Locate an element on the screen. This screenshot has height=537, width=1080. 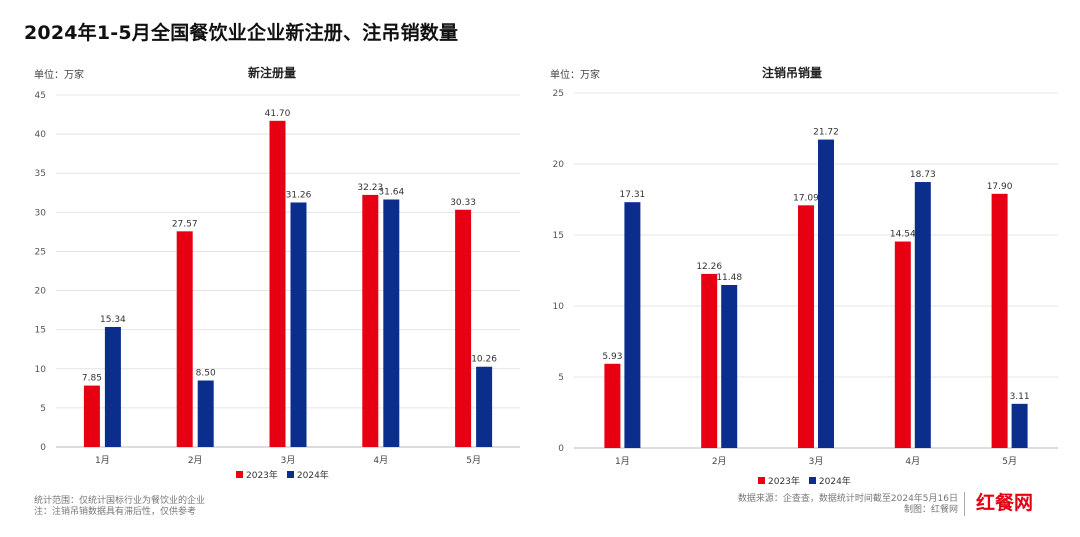
page-title: 2024年1-5月全国餐饮业企业新注册、注吊销数量 is located at coordinates (241, 33).